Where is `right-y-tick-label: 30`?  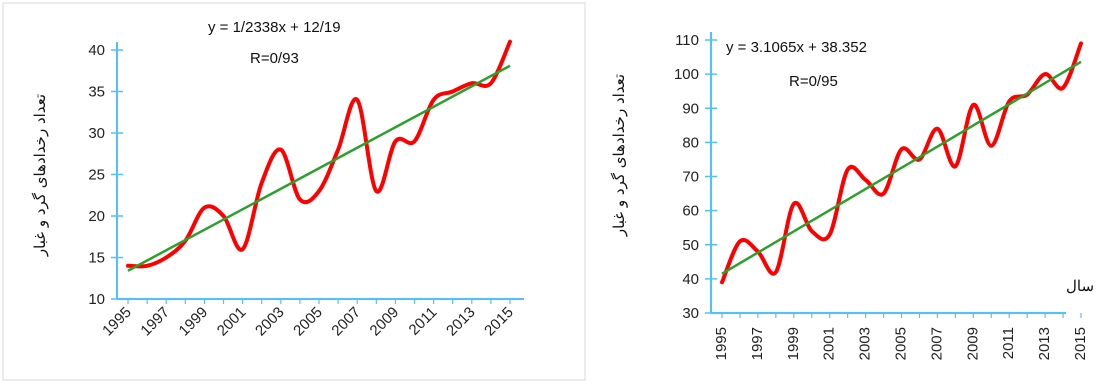
right-y-tick-label: 30 is located at coordinates (690, 313).